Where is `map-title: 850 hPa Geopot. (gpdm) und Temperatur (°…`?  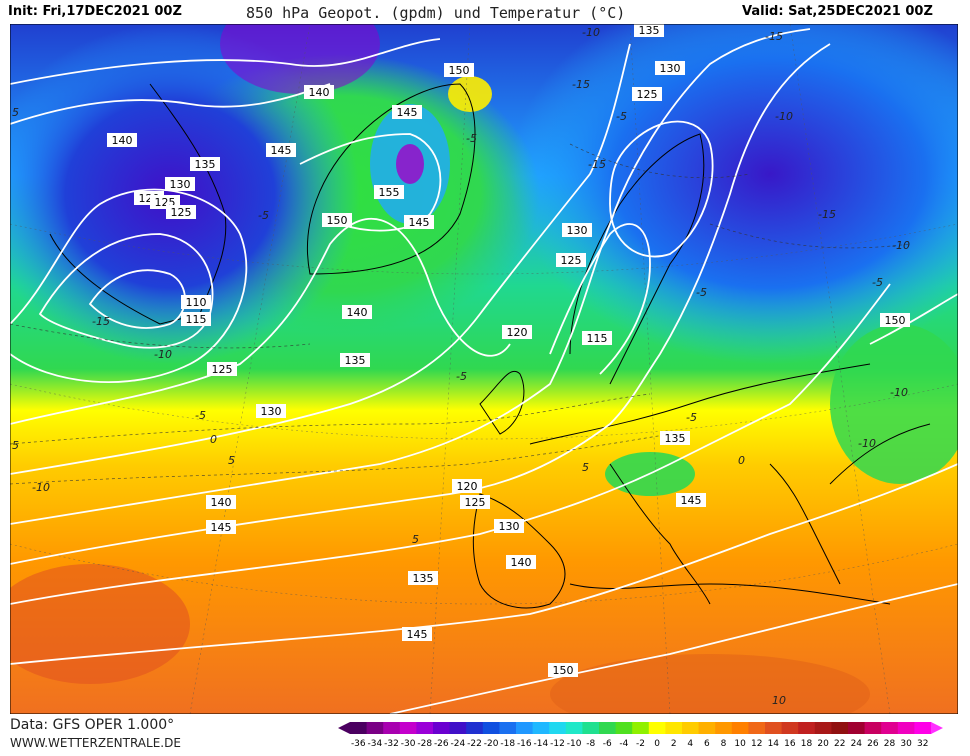 map-title: 850 hPa Geopot. (gpdm) und Temperatur (°… is located at coordinates (436, 13).